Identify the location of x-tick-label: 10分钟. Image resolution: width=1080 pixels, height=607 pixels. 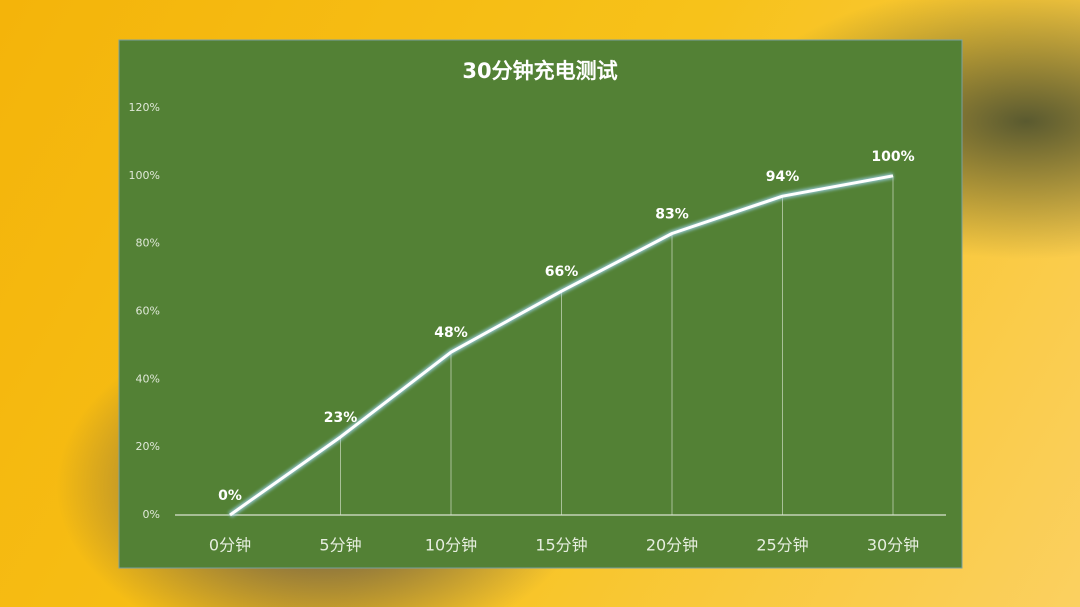
(451, 545).